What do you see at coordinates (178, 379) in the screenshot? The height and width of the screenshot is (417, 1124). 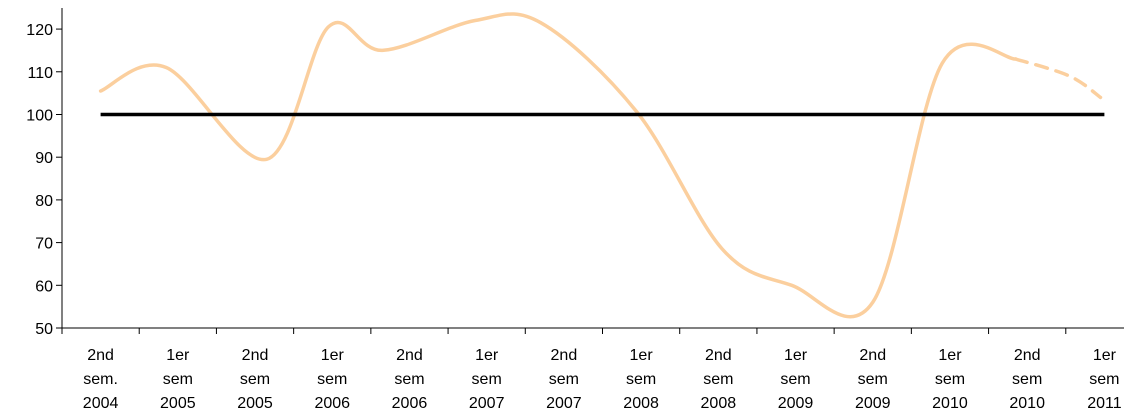 I see `x-tick-label: 1er sem 2005` at bounding box center [178, 379].